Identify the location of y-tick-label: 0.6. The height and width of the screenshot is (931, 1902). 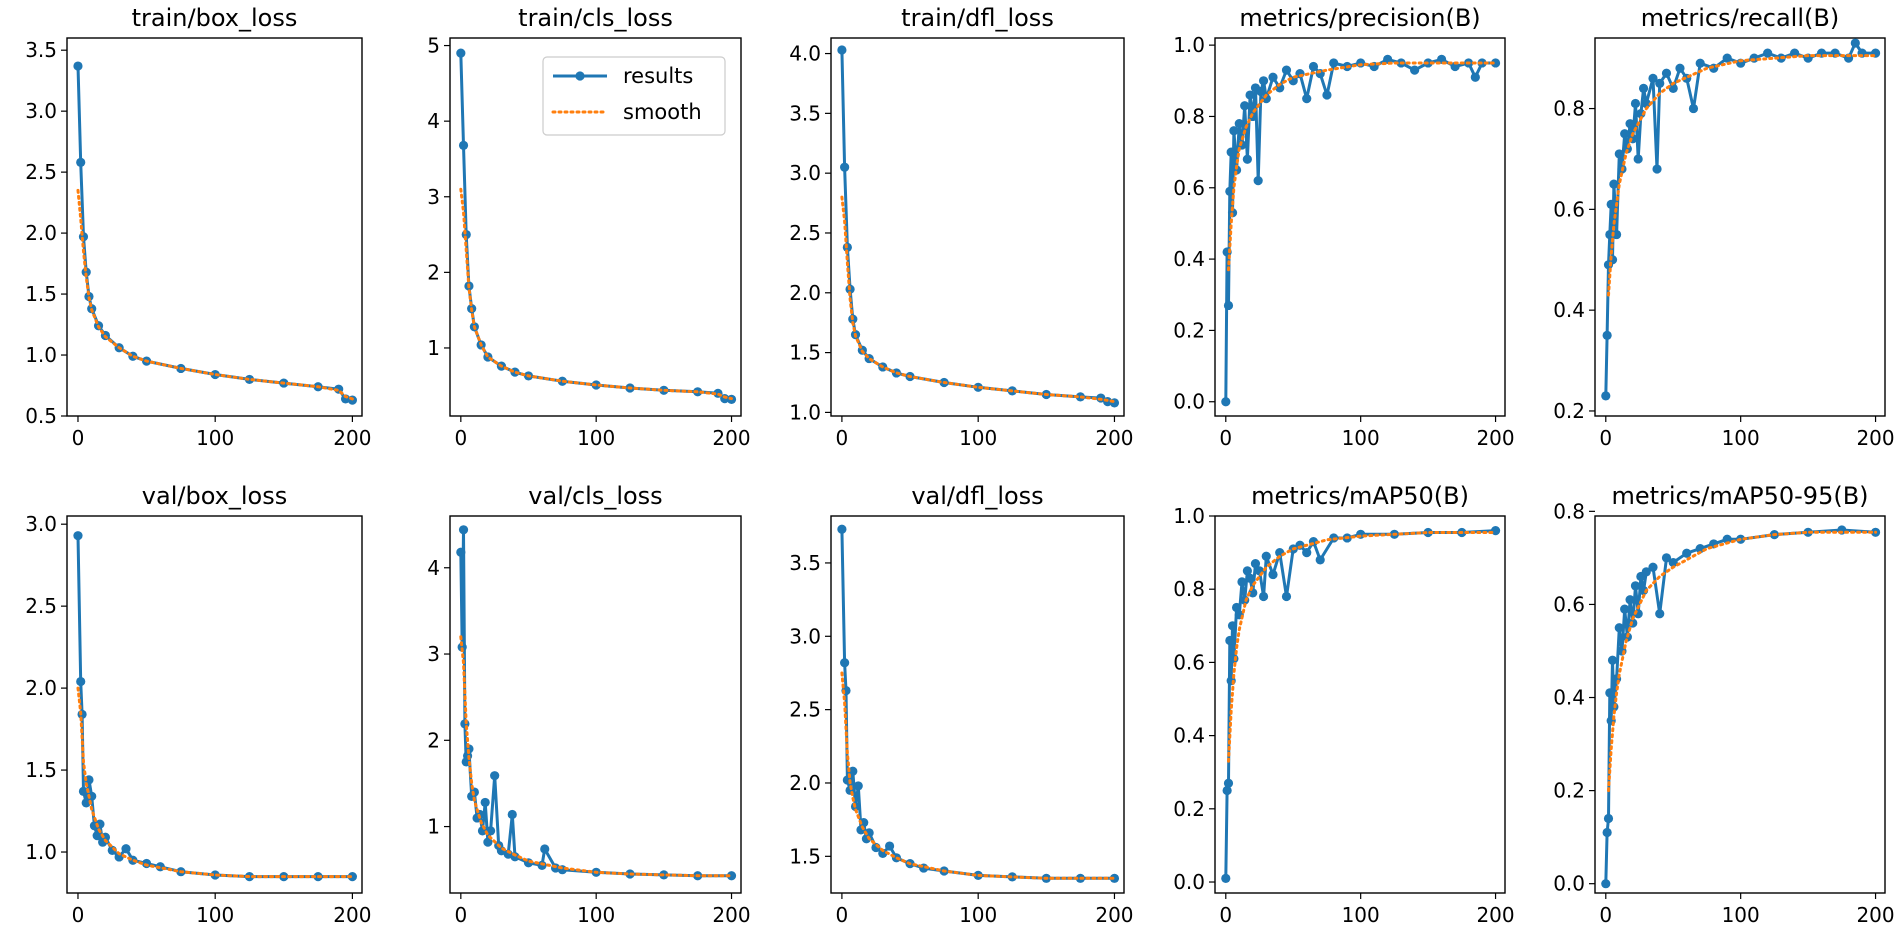
(1569, 209).